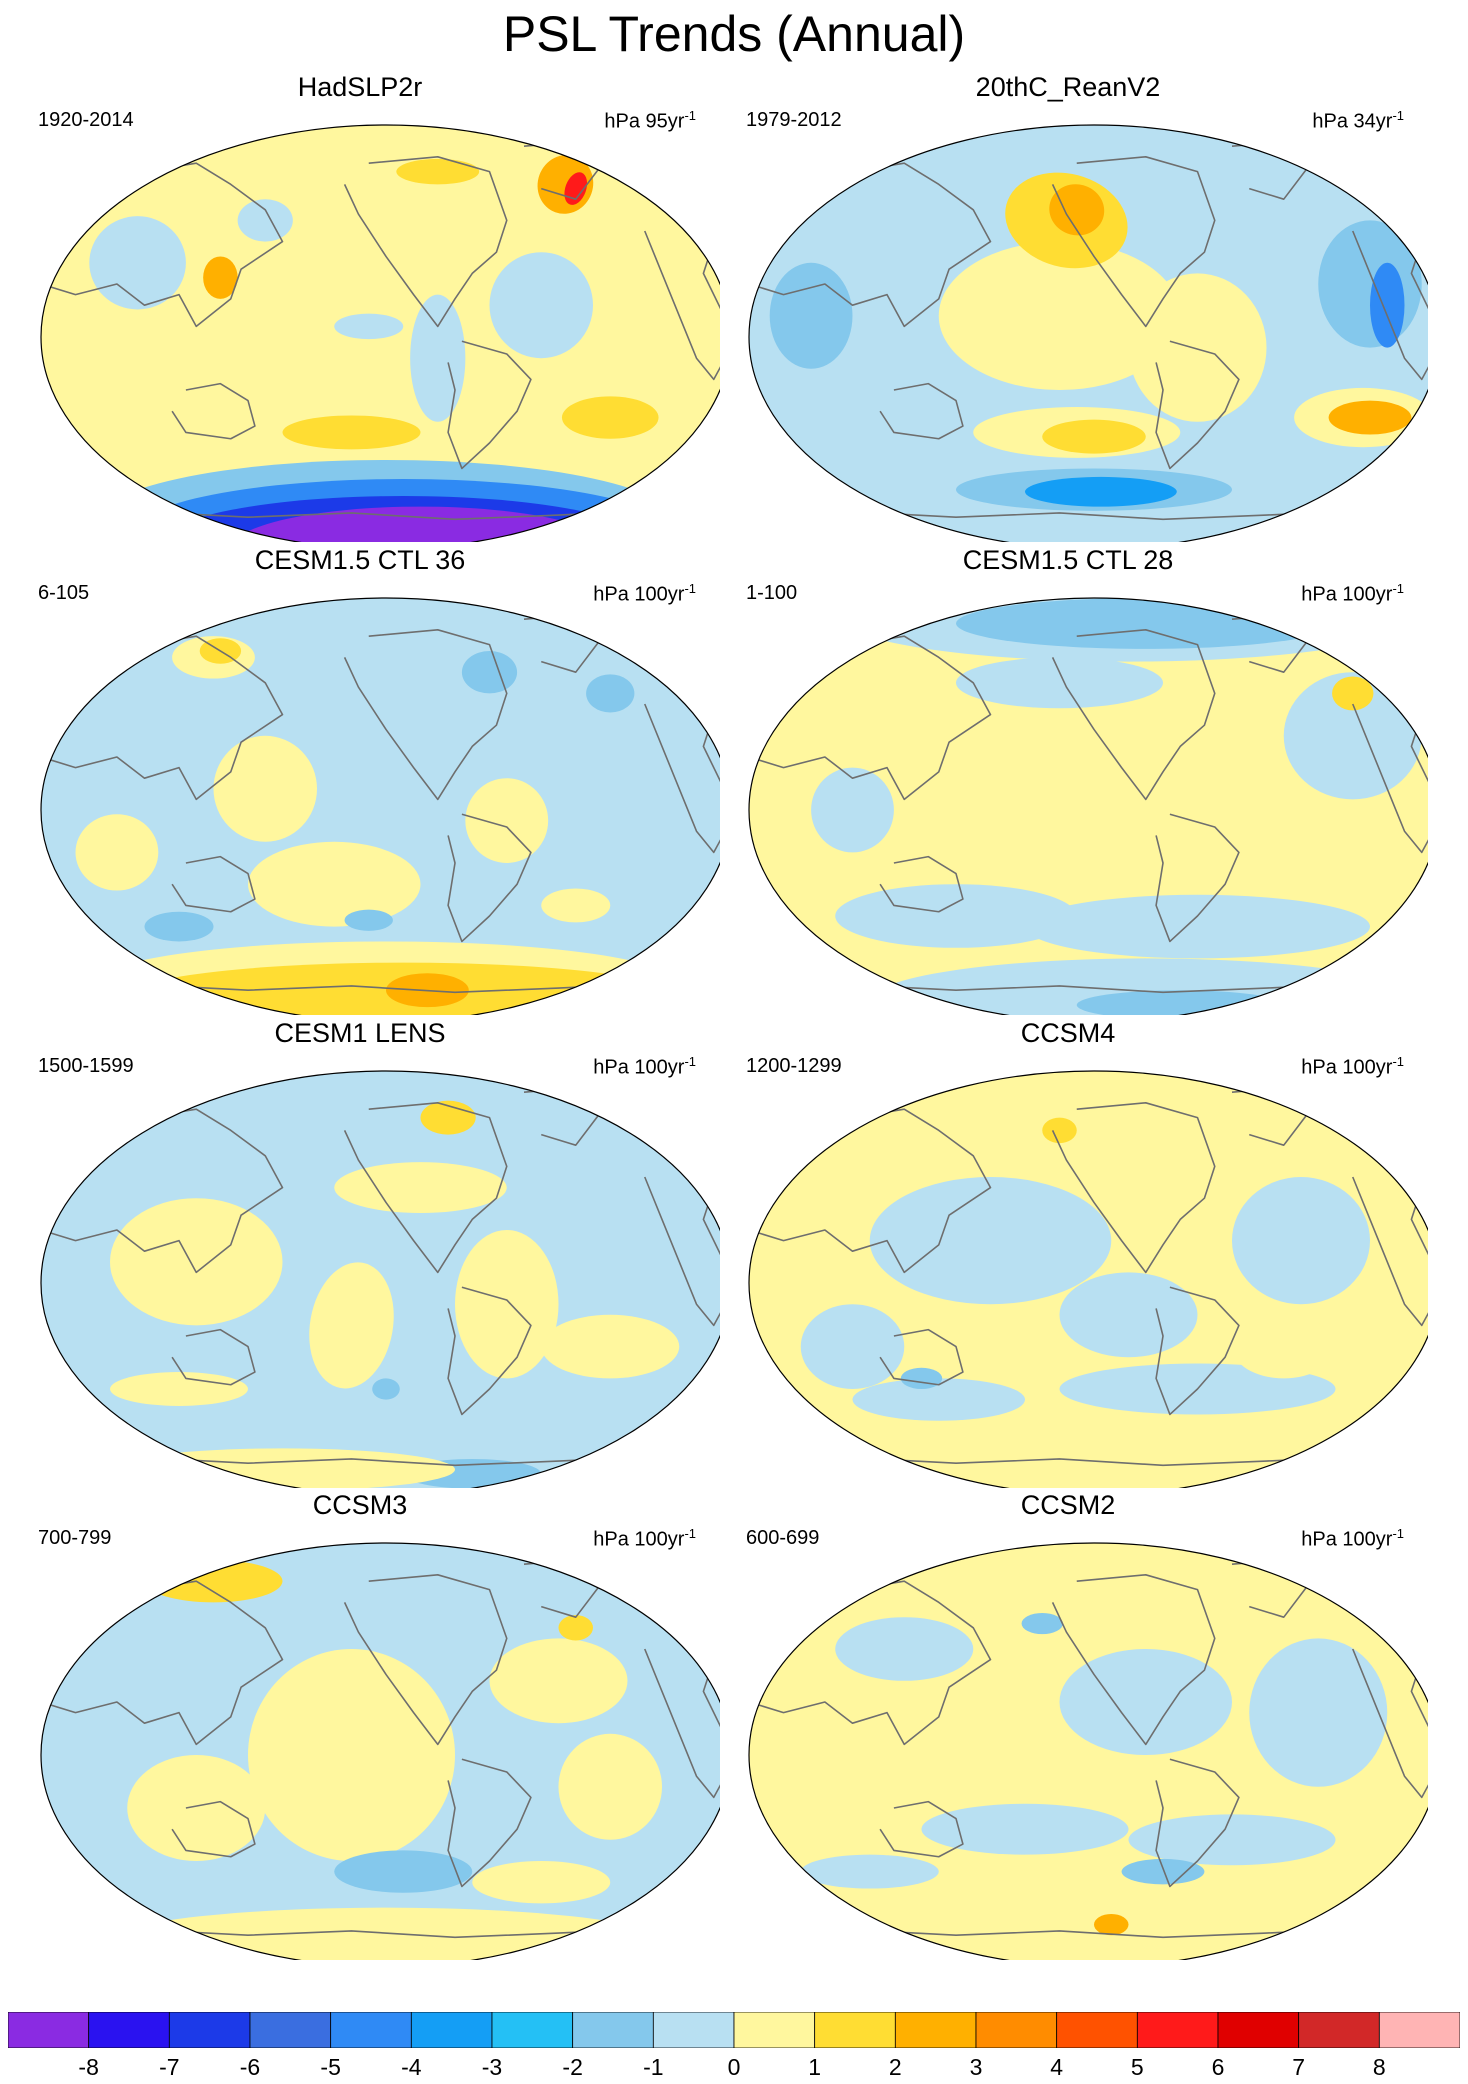 This screenshot has height=2084, width=1468. I want to click on colorbar-tick-label: -7, so click(169, 2067).